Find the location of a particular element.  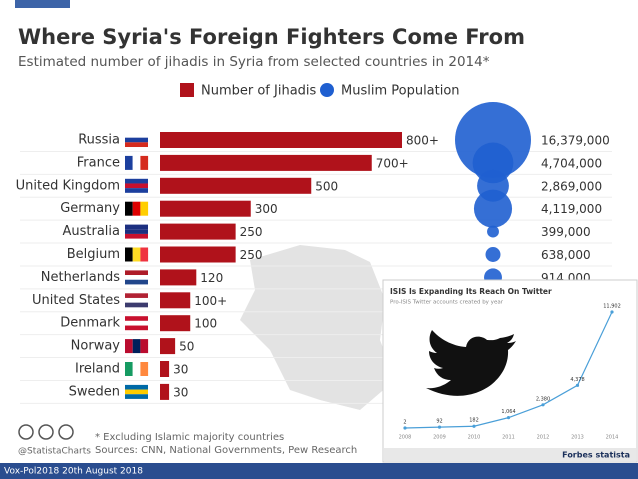

cc-icons is located at coordinates (46, 432).